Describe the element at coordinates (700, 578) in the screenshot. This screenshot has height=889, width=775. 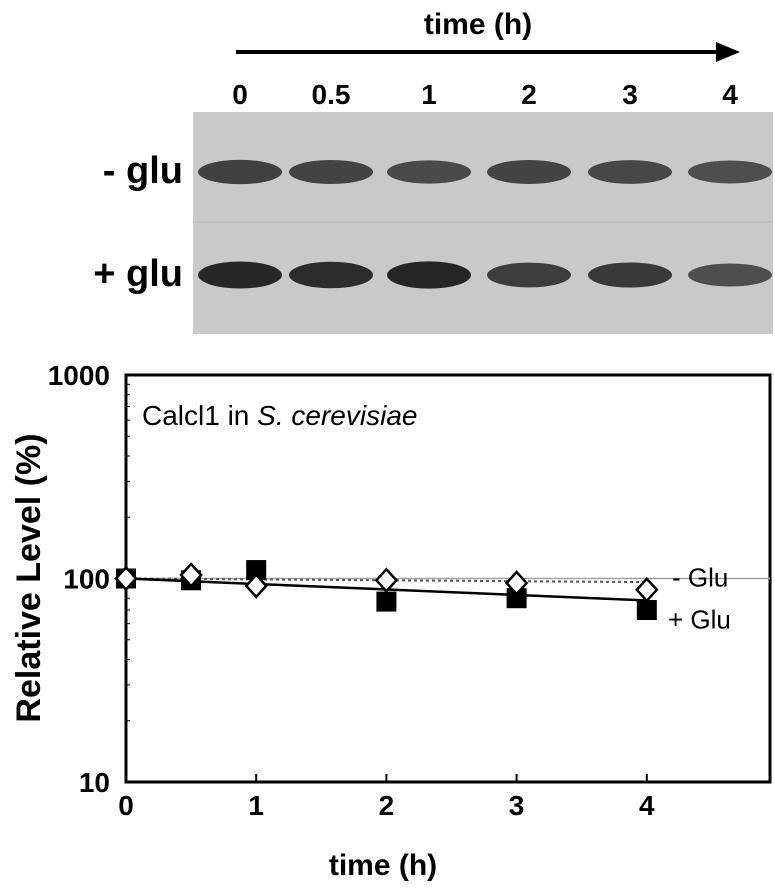
I see `series-label-minus-glu: - Glu` at that location.